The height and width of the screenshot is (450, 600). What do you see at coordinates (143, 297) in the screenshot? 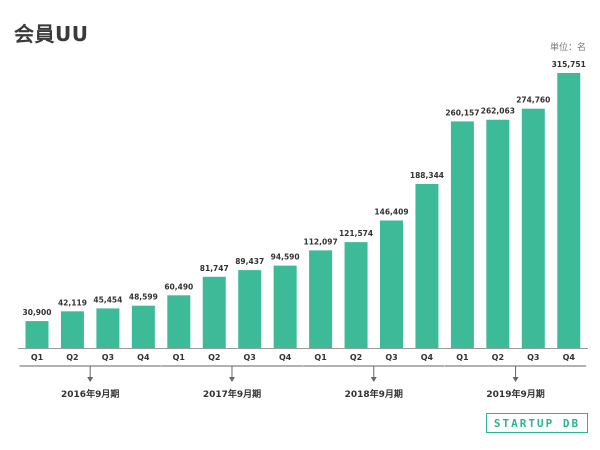
I see `data-label-4: 48,599` at bounding box center [143, 297].